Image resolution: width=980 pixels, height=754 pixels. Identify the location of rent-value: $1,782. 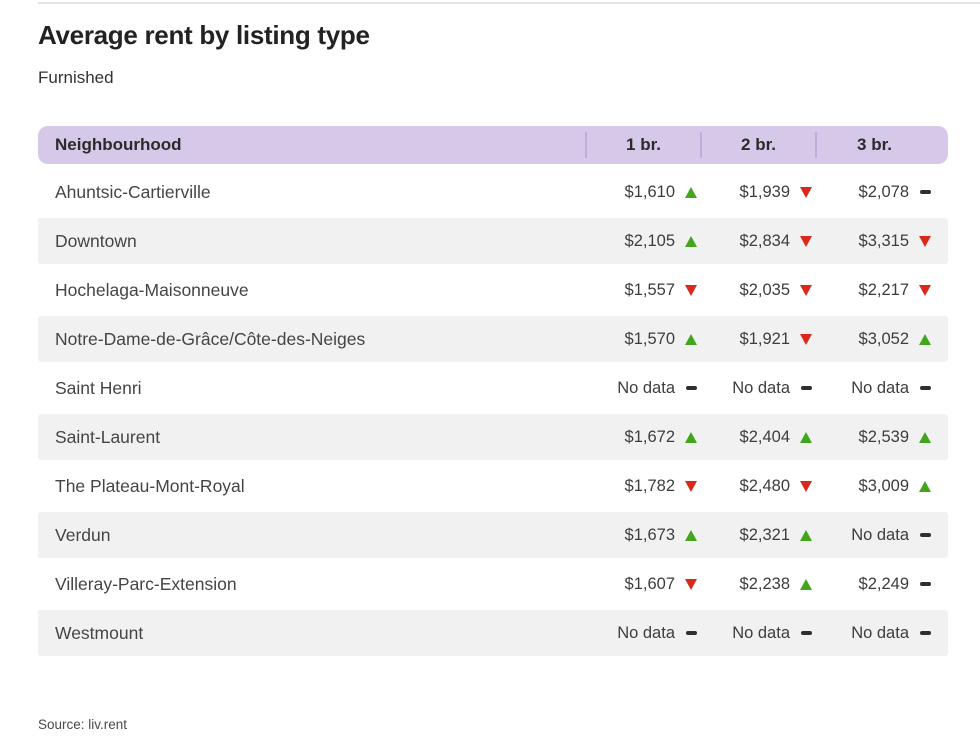
(649, 485).